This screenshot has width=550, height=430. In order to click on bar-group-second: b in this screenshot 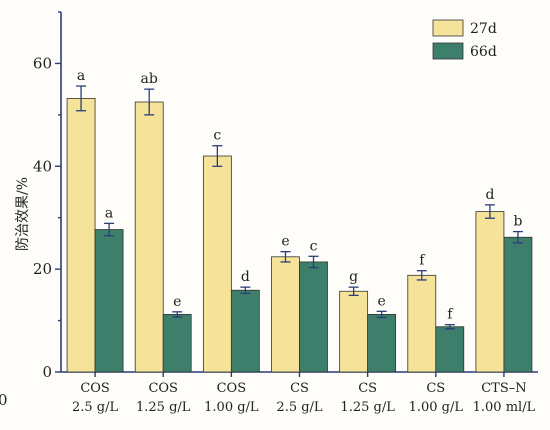, I will do `click(518, 293)`.